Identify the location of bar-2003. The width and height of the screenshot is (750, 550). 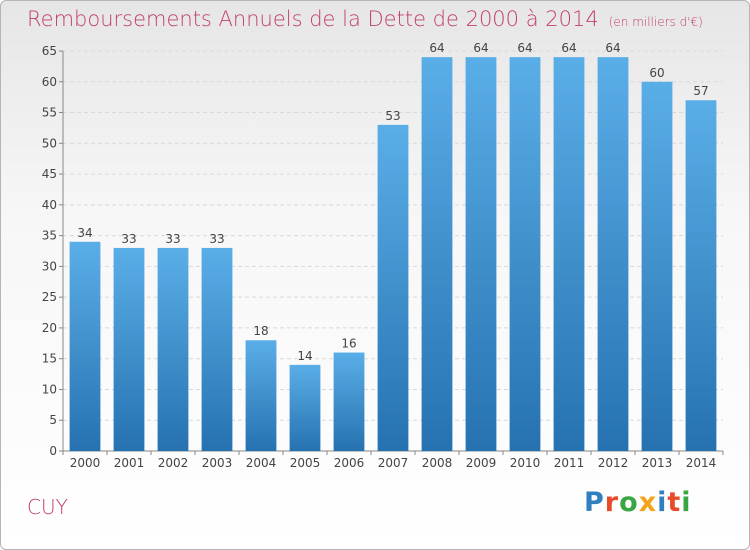
(217, 349).